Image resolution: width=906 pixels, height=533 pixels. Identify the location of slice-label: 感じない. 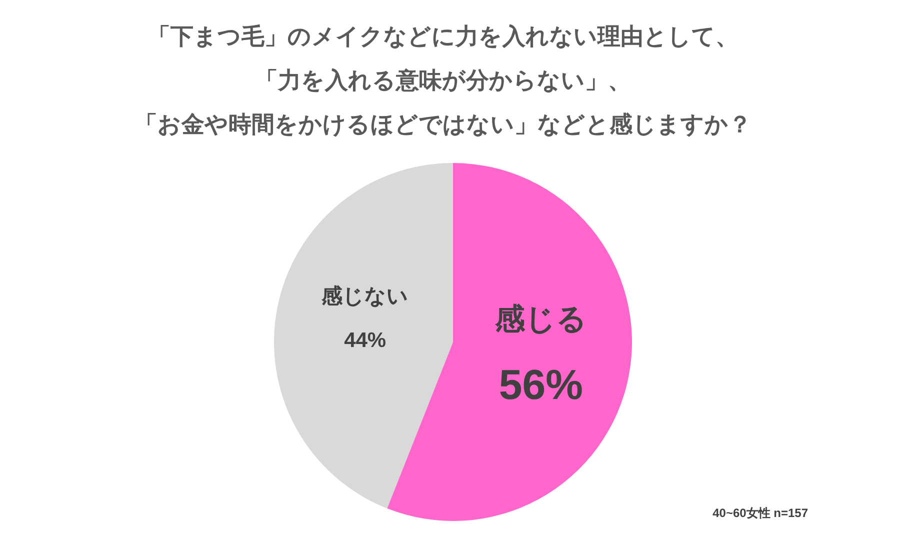
(364, 296).